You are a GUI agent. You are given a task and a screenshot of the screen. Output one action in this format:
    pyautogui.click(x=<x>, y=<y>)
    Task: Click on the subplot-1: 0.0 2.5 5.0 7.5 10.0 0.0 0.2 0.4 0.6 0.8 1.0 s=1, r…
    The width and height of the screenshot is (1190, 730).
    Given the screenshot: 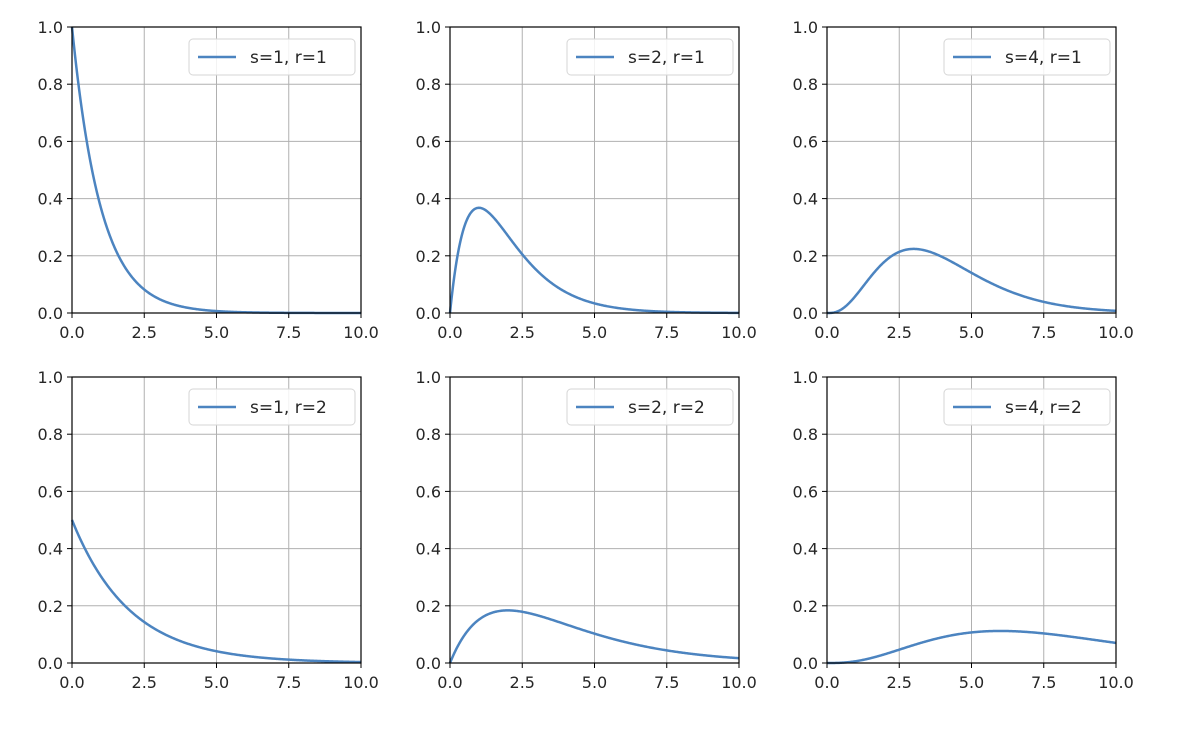 What is the action you would take?
    pyautogui.click(x=208, y=180)
    